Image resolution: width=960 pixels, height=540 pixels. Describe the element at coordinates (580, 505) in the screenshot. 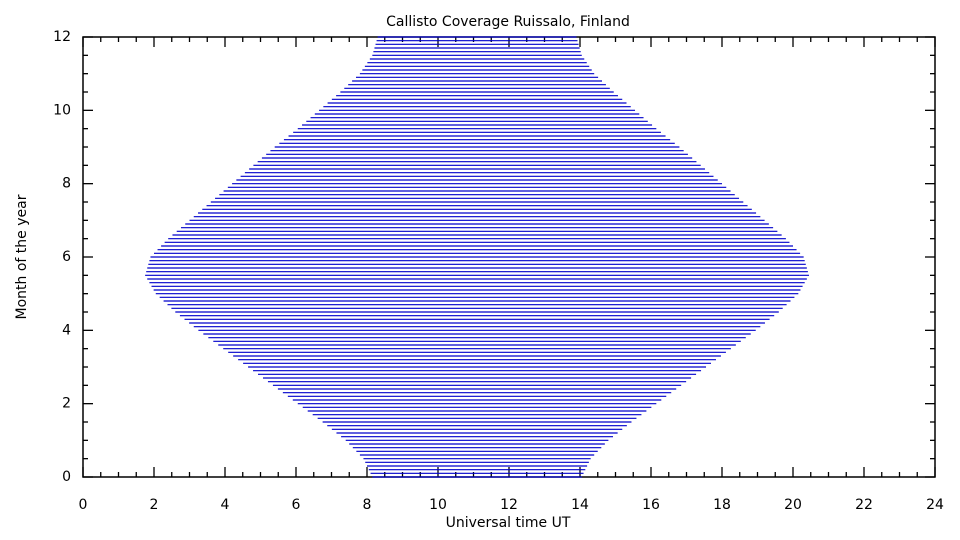

I see `x-tick-label: 14` at that location.